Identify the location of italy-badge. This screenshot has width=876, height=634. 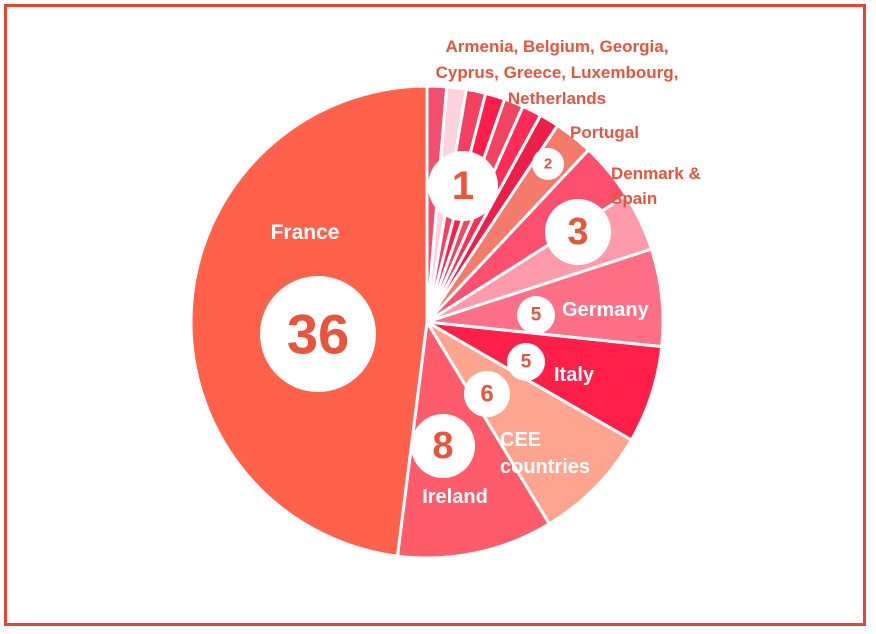
(526, 362).